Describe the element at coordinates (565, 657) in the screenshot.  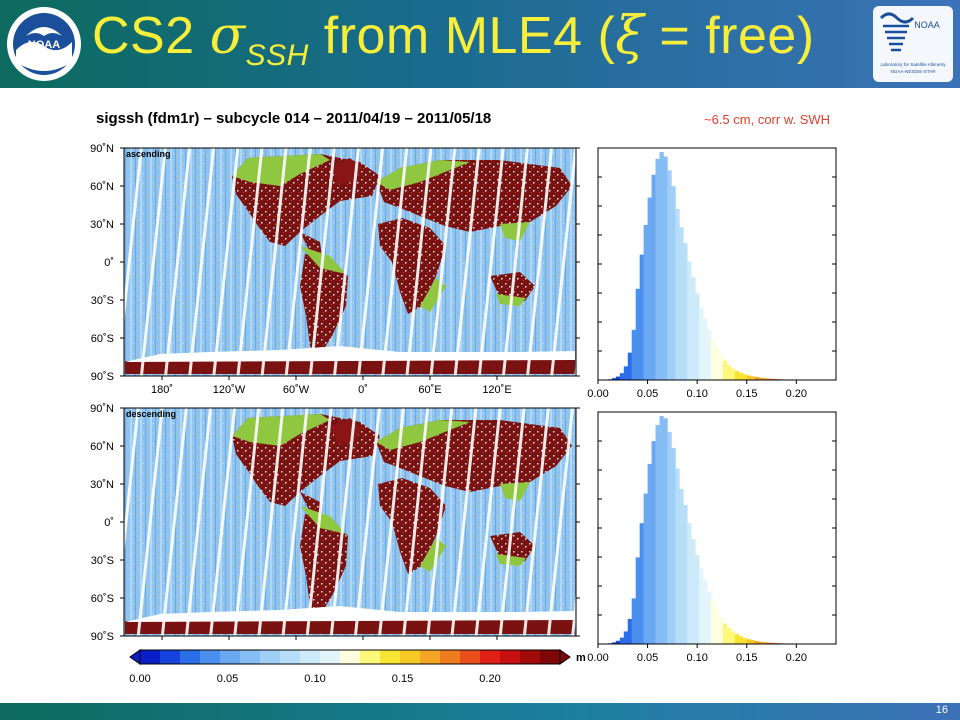
I see `colorbar-high-arrow` at that location.